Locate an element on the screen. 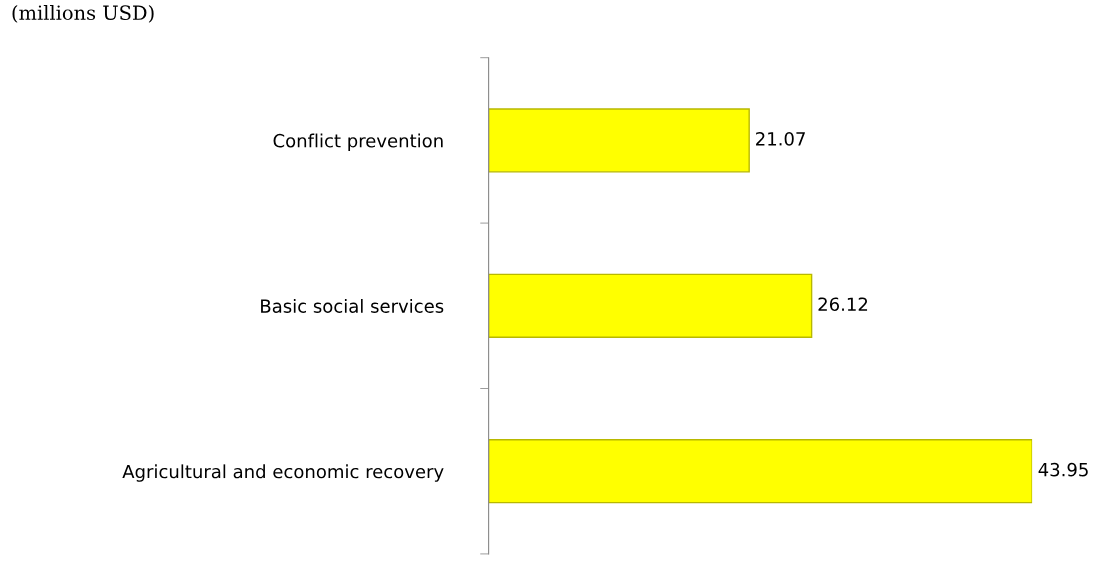 The image size is (1098, 577). y-tick-label: Basic social services is located at coordinates (352, 305).